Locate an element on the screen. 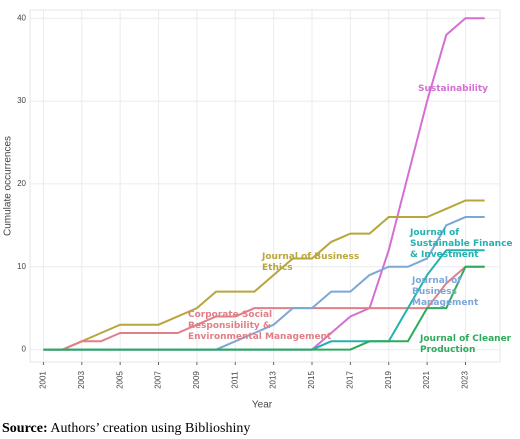 The image size is (520, 439). source-text: Authors’ creation using Biblioshiny is located at coordinates (150, 428).